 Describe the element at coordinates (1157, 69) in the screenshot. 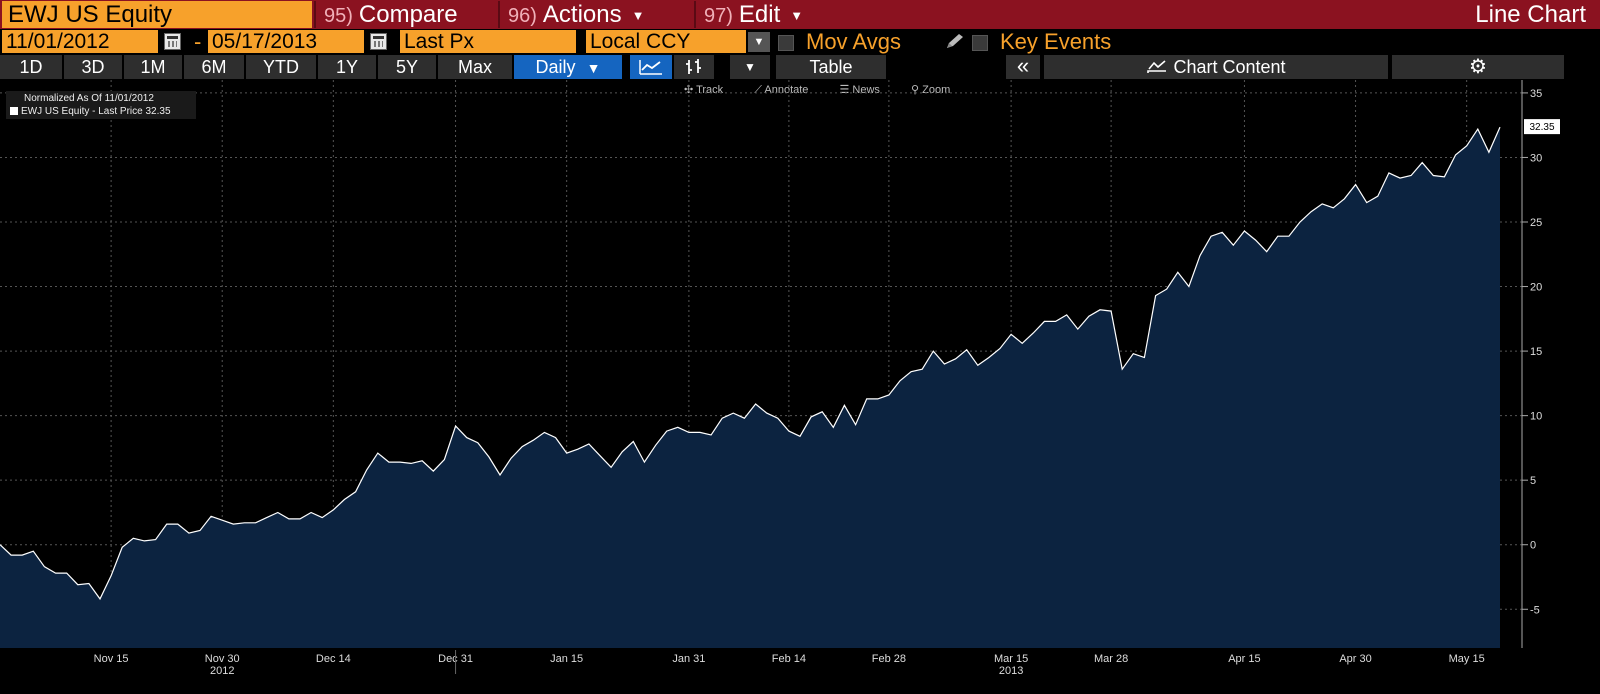

I see `chart-content-icon` at that location.